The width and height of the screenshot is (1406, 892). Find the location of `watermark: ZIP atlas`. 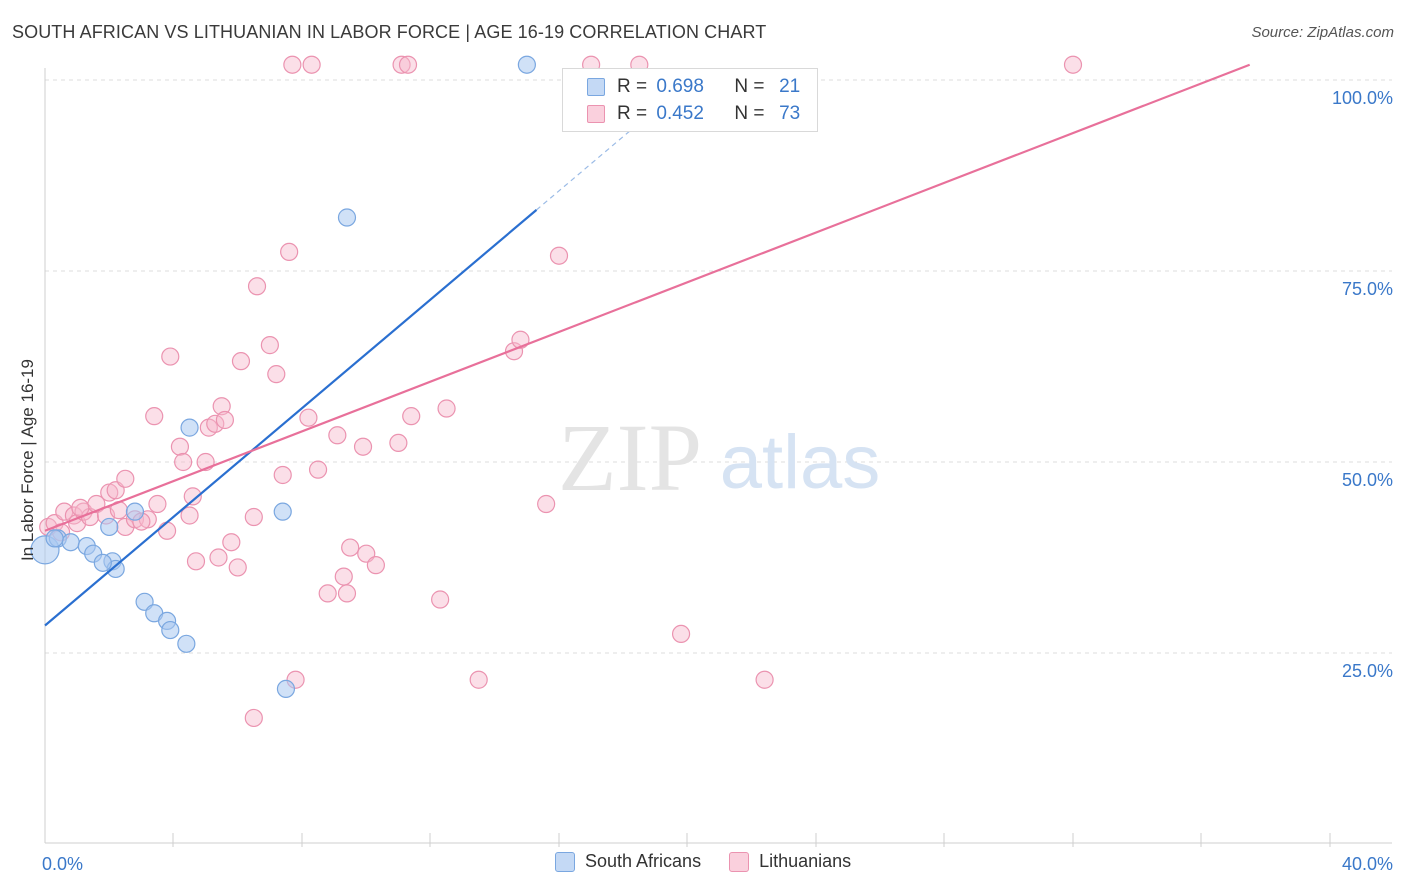

watermark: ZIP atlas is located at coordinates (719, 457).